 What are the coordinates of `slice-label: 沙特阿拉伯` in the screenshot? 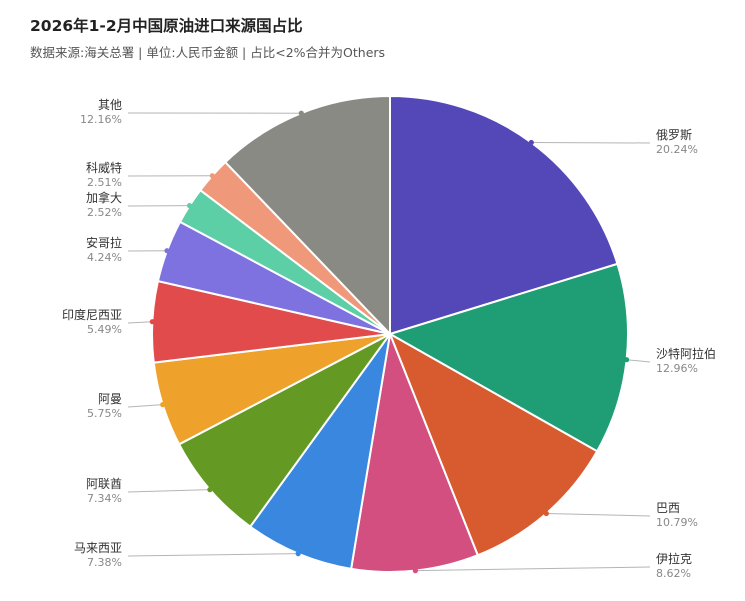 It's located at (686, 353).